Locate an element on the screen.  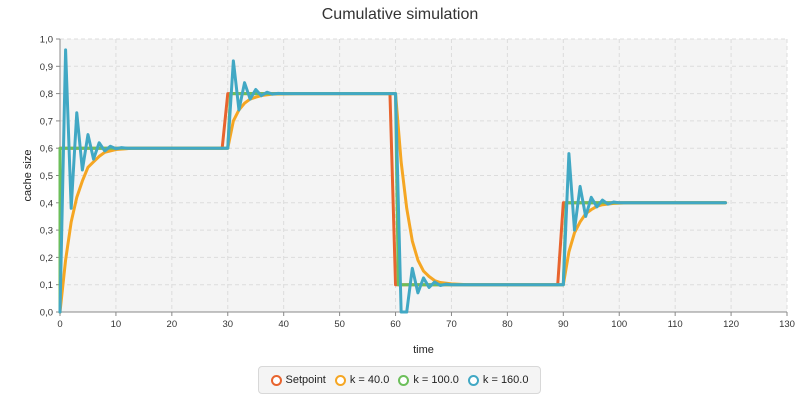
legend: Setpoint k = 40.0 k = 100.0 k = 160.0 is located at coordinates (399, 380).